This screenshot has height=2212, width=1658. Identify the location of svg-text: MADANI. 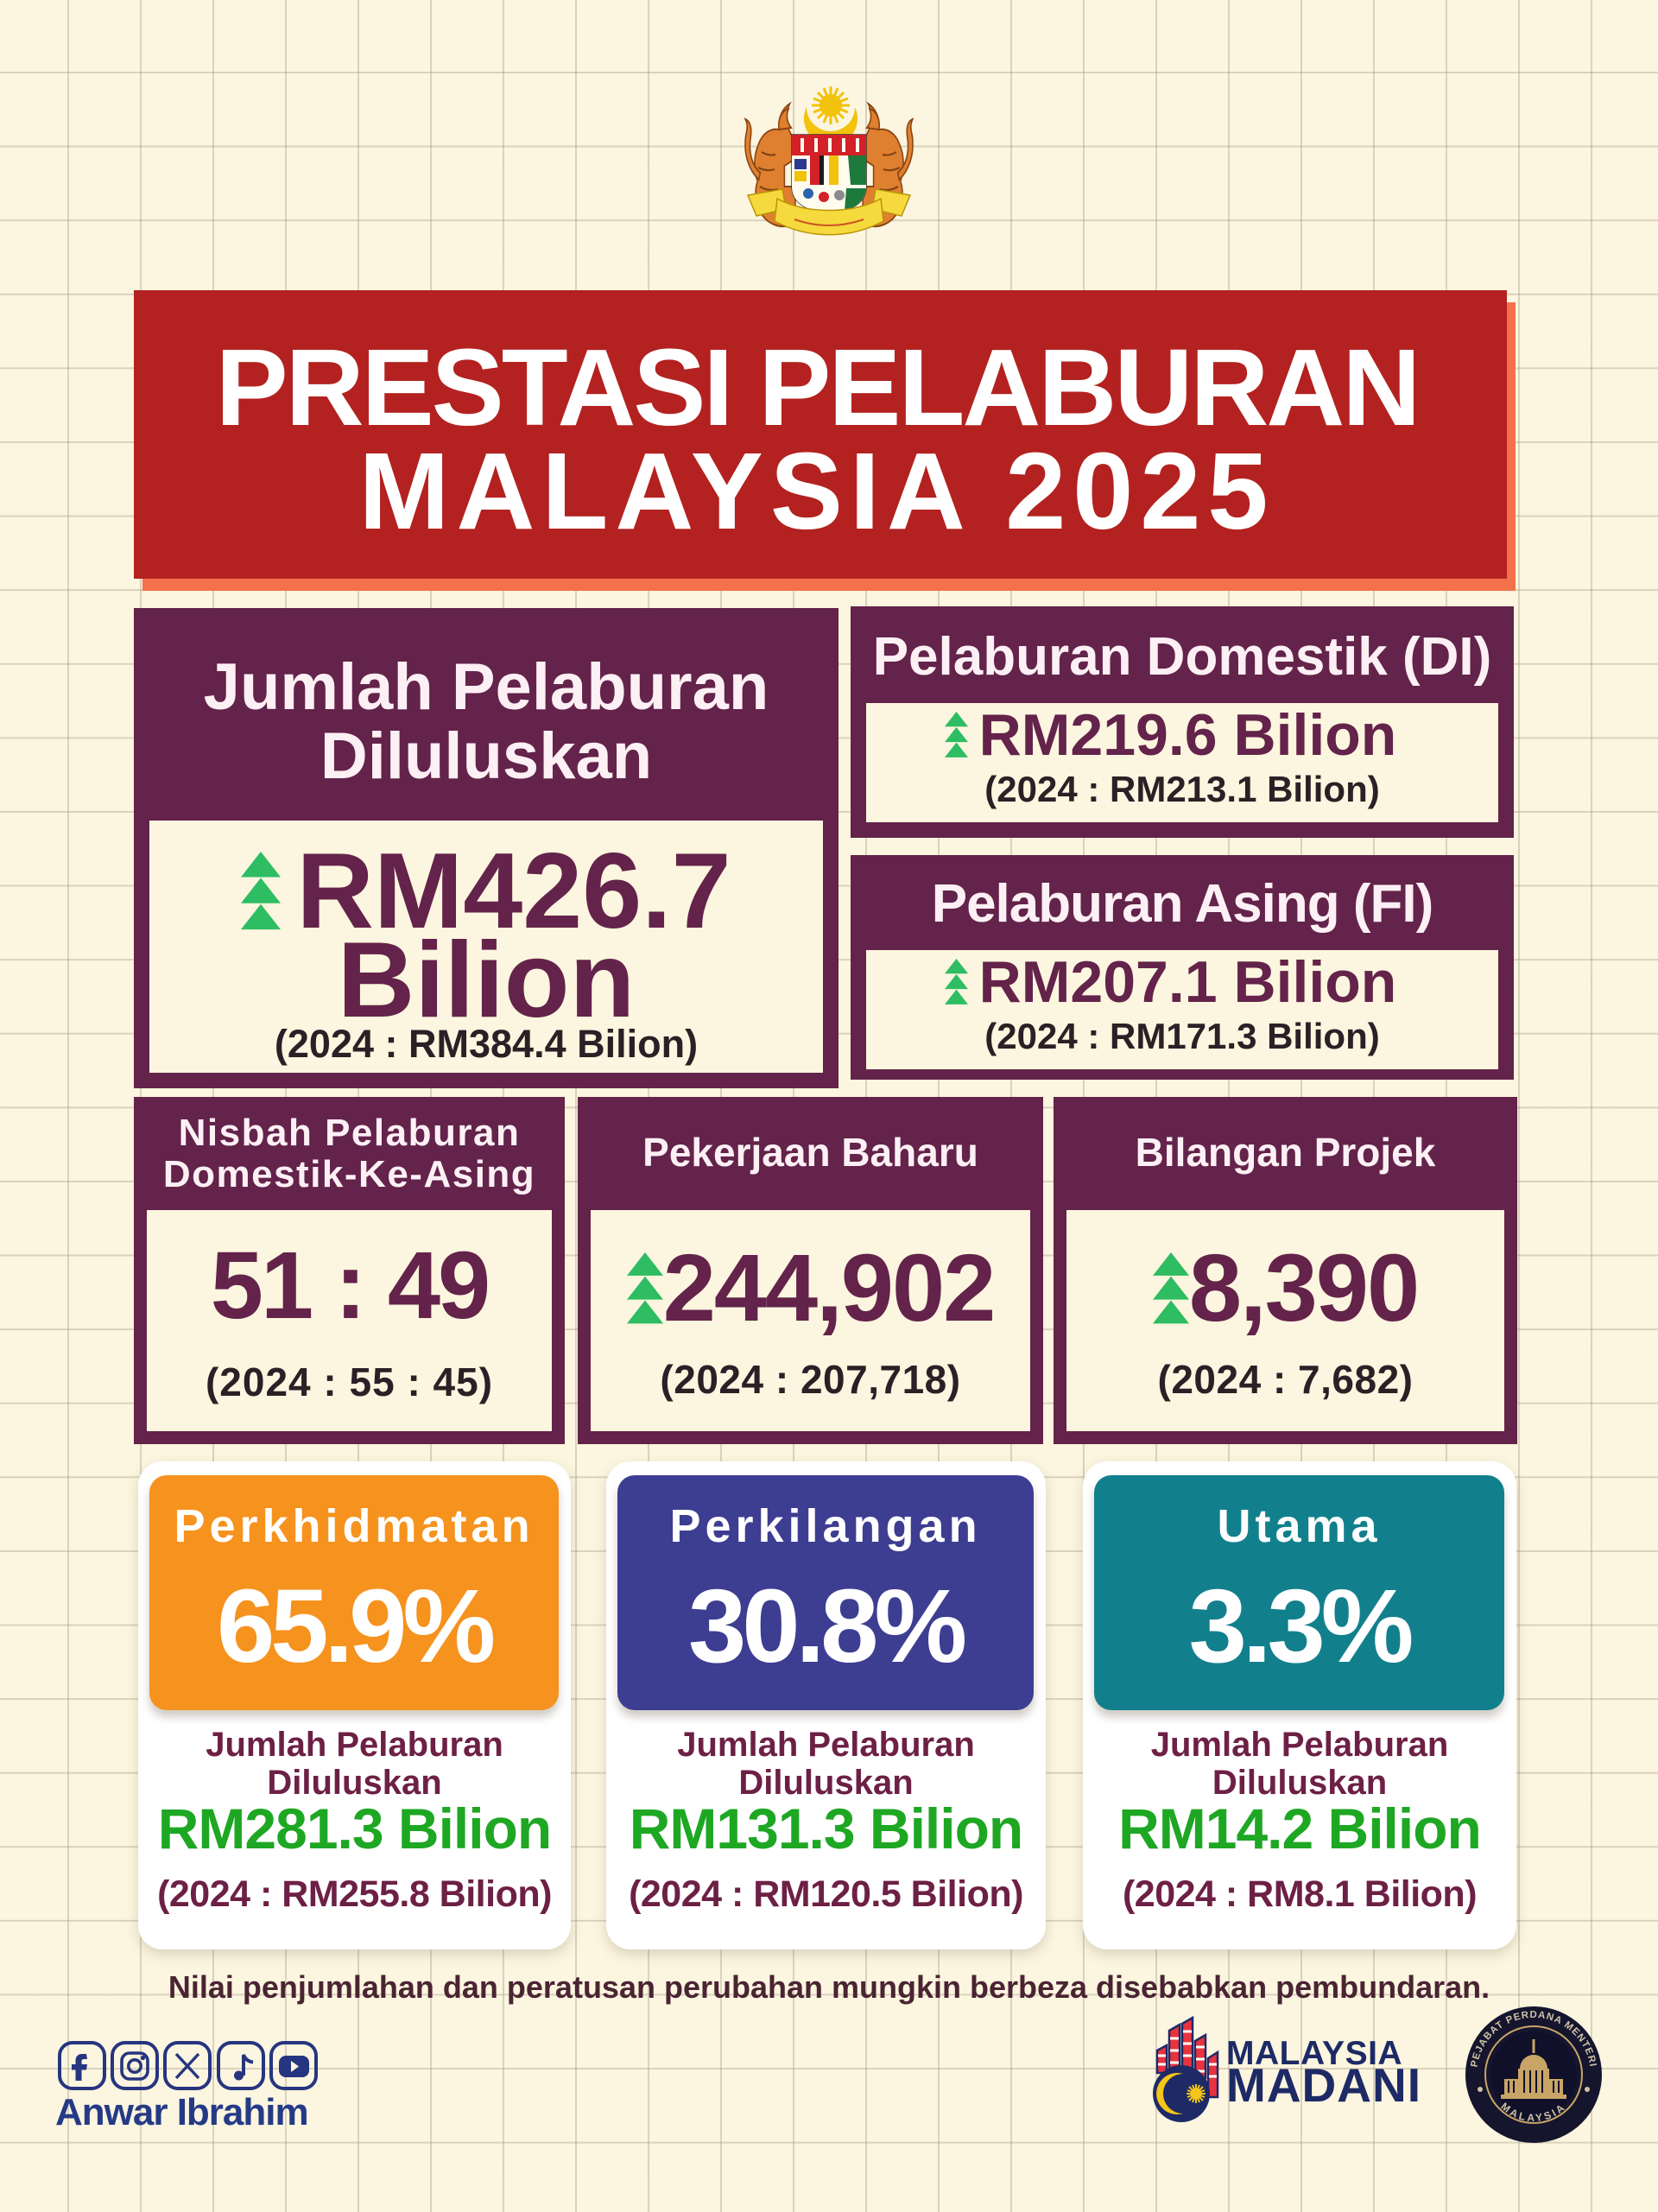
(1323, 2085).